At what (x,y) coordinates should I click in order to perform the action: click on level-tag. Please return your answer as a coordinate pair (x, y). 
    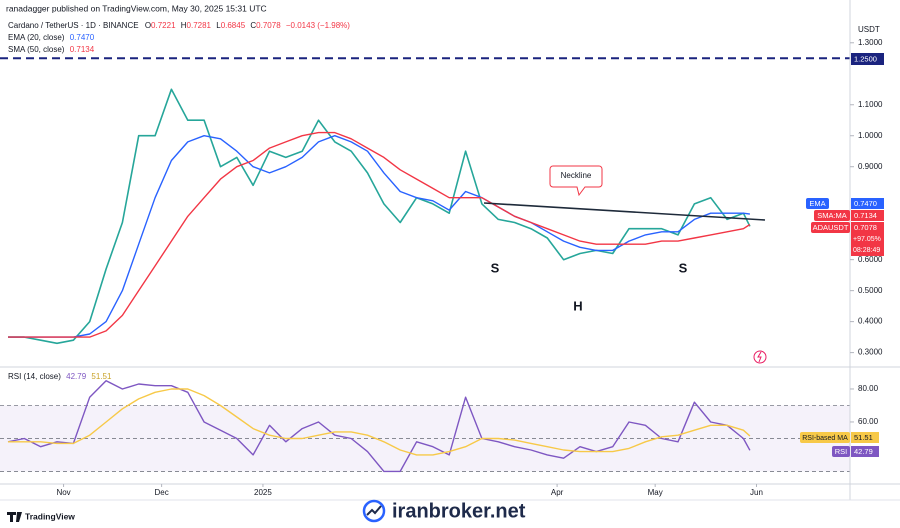
    Looking at the image, I should click on (867, 59).